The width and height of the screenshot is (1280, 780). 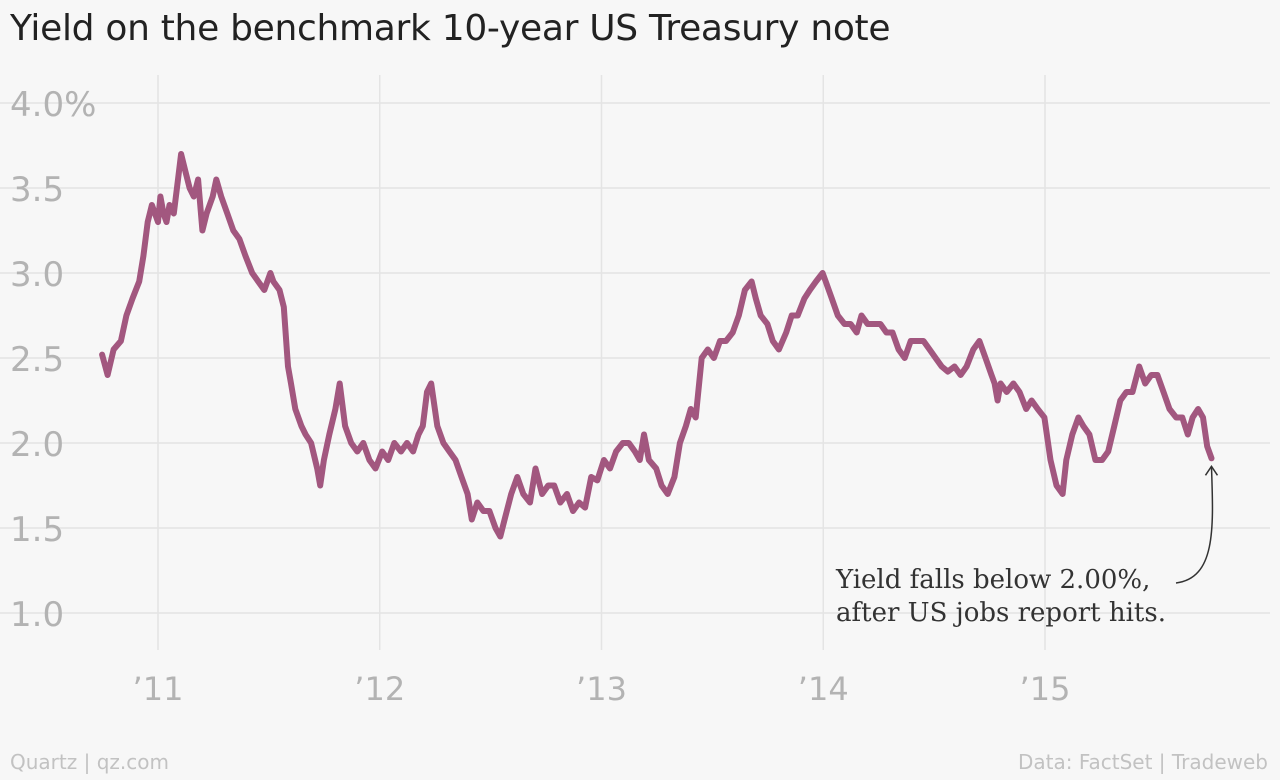 I want to click on annotation-arrowhead, so click(x=1211, y=470).